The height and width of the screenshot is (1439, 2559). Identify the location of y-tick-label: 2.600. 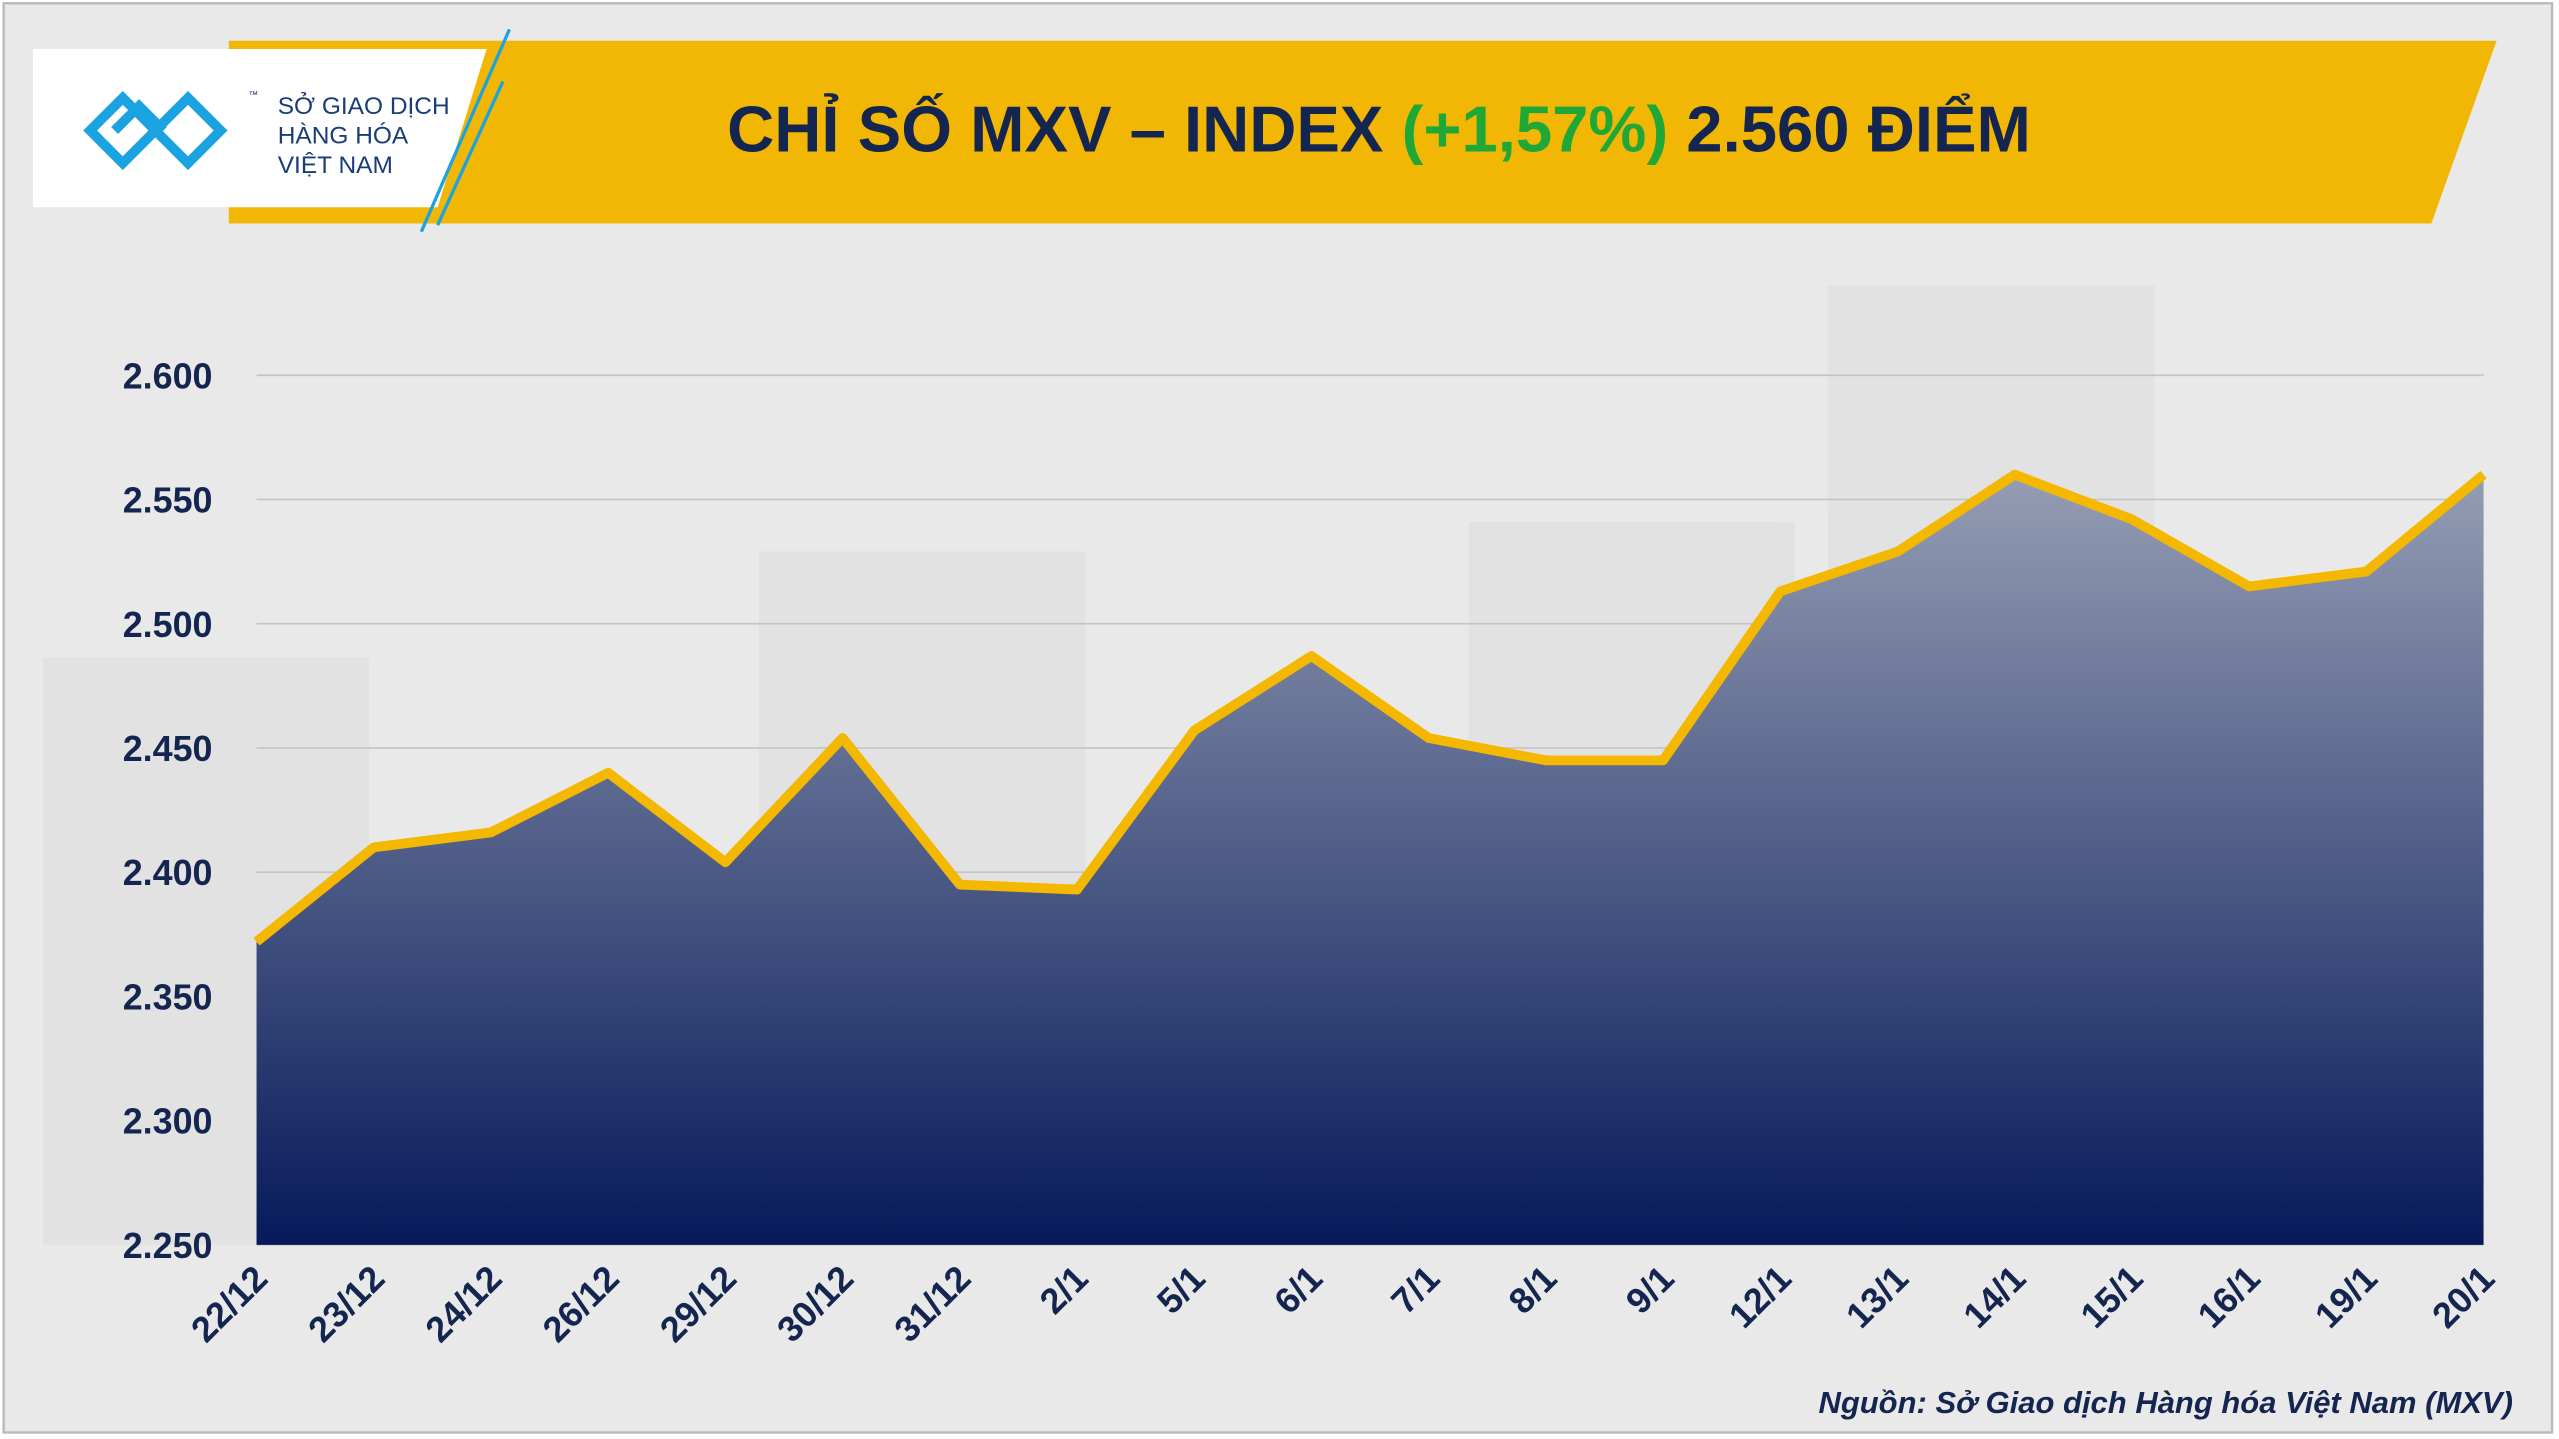
(168, 376).